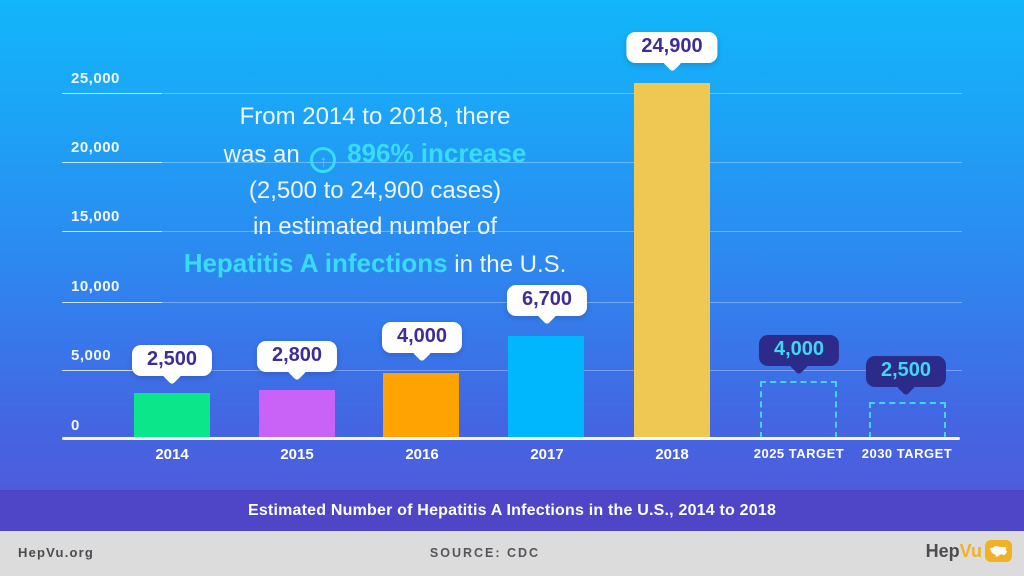 The height and width of the screenshot is (576, 1024). Describe the element at coordinates (799, 453) in the screenshot. I see `x-label-2025-target: 2025 TARGET` at that location.